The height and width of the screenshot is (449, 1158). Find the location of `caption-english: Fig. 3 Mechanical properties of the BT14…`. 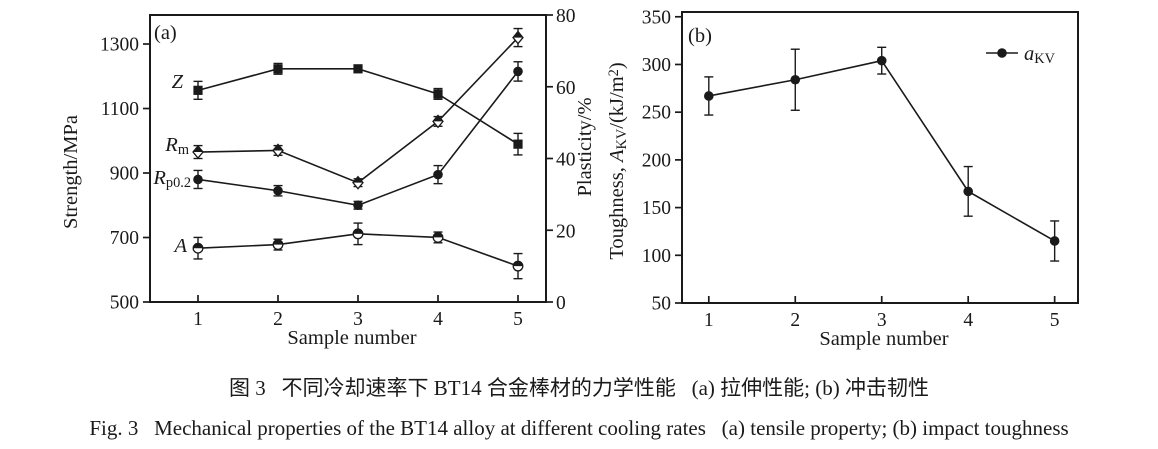

caption-english: Fig. 3 Mechanical properties of the BT14… is located at coordinates (579, 428).